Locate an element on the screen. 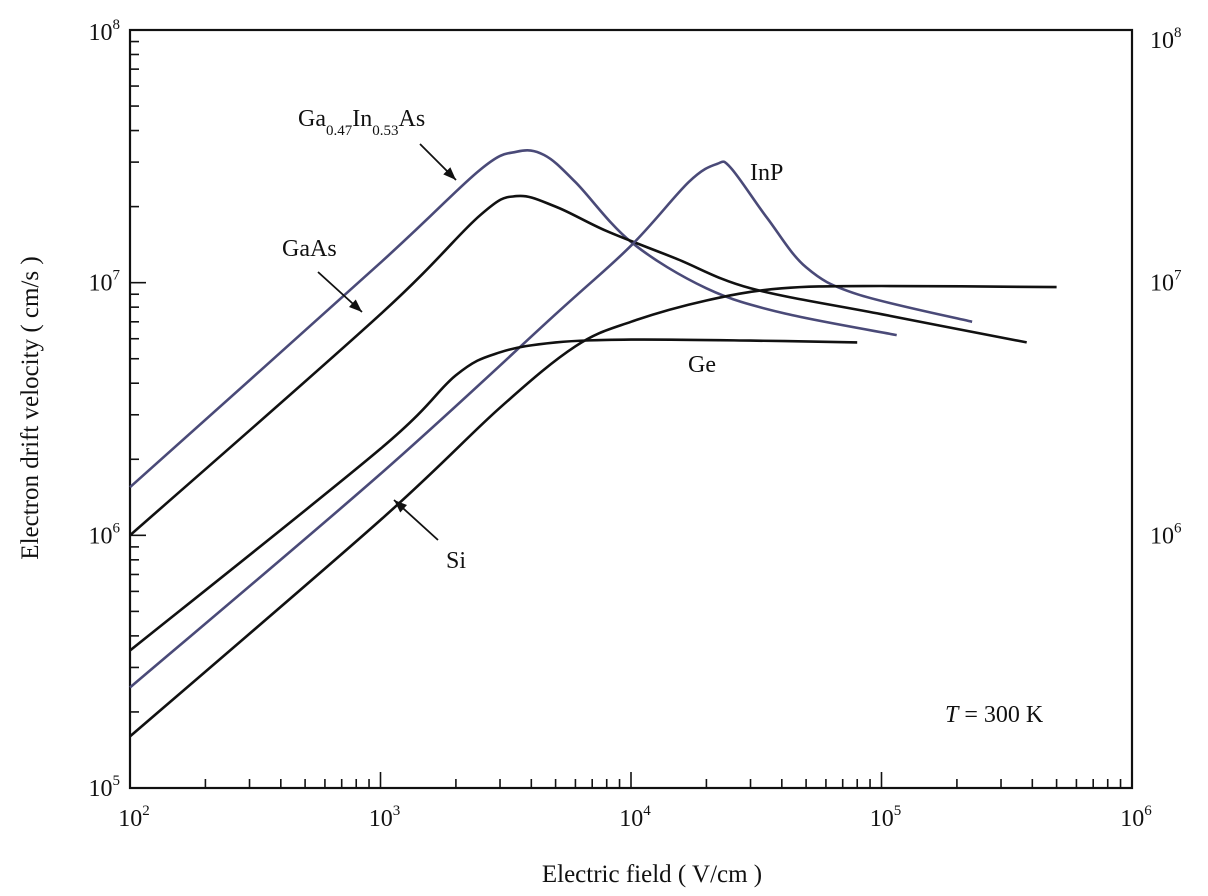  arrow-si-head is located at coordinates (400, 506).